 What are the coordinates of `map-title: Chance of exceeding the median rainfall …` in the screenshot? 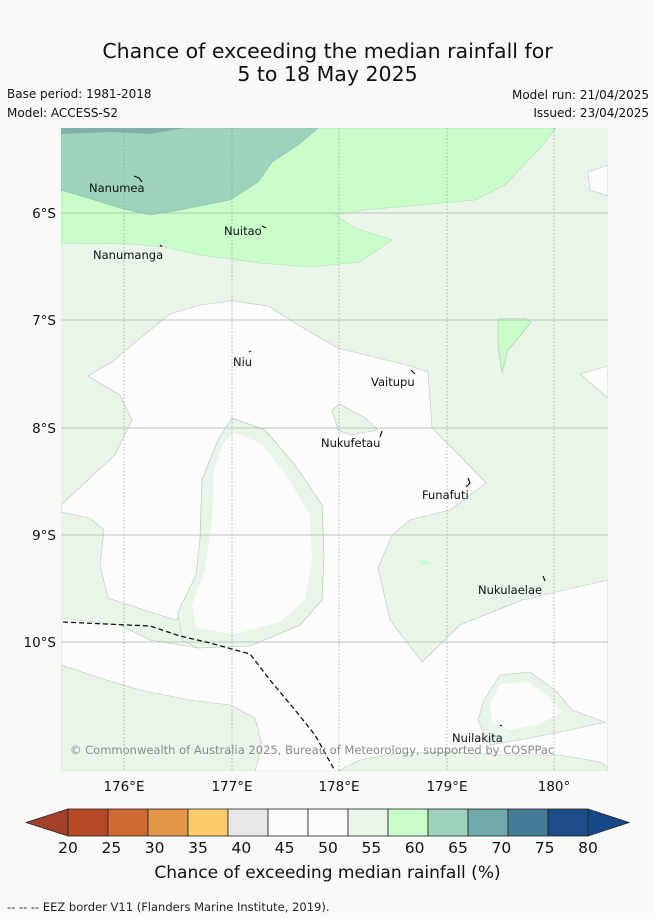 It's located at (327, 63).